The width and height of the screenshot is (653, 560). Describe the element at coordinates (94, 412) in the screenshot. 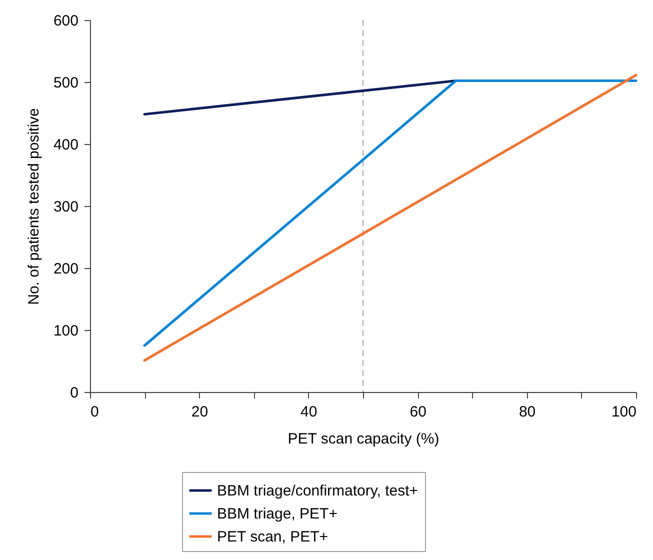

I see `x-tick-label: 0` at that location.